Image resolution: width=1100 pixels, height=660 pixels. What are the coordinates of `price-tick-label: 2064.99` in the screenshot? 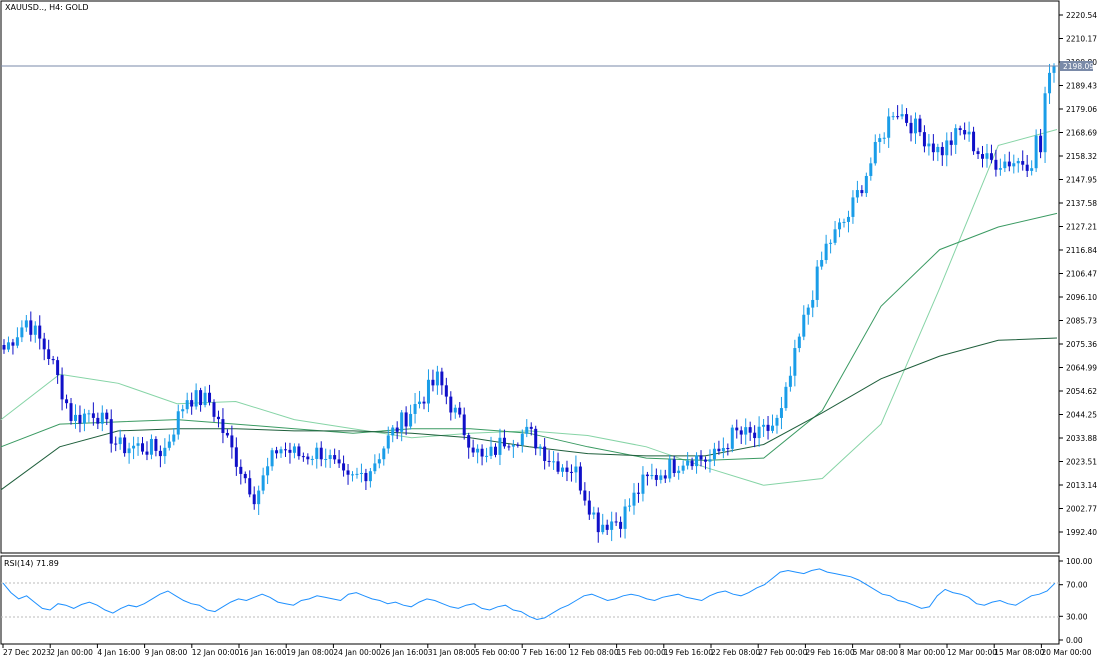 It's located at (1081, 368).